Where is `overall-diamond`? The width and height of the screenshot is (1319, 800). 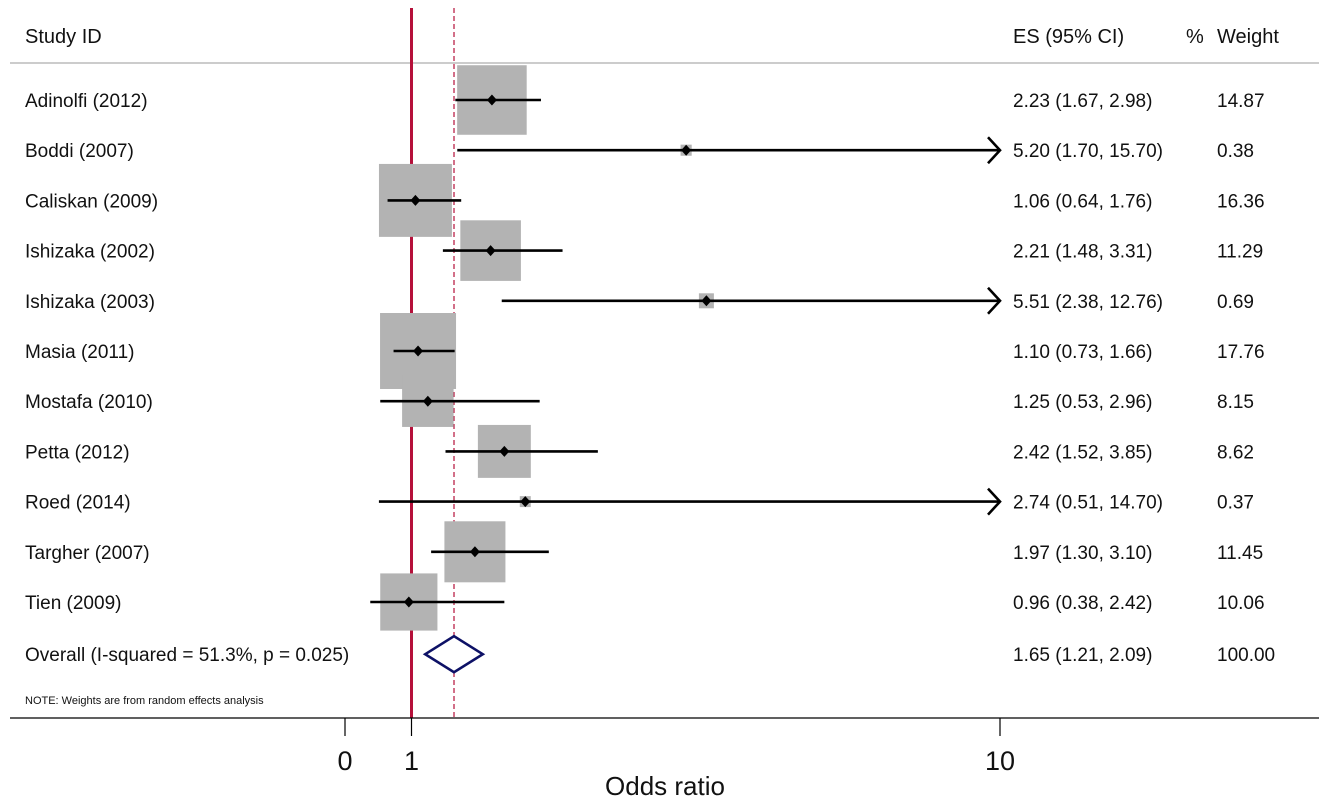 overall-diamond is located at coordinates (454, 654).